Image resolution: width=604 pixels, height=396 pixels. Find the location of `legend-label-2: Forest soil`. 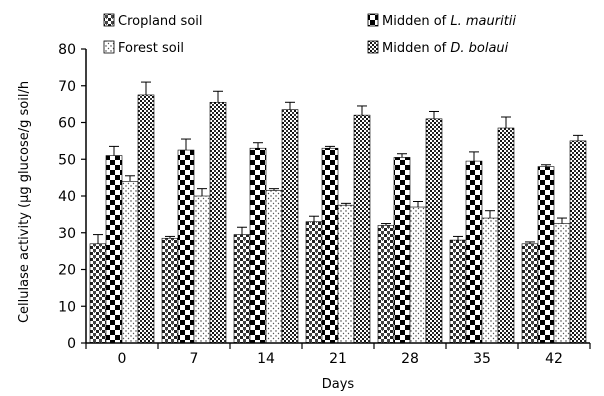

legend-label-2: Forest soil is located at coordinates (151, 48).